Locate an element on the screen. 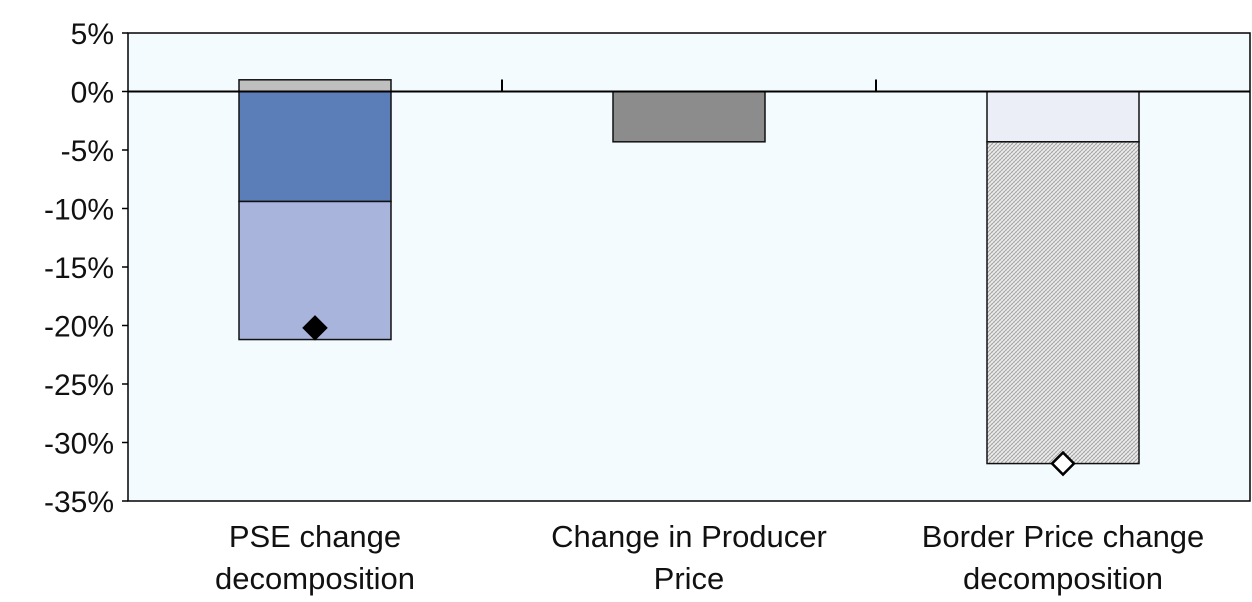 The image size is (1252, 602). y-tick-label: -15% is located at coordinates (79, 268).